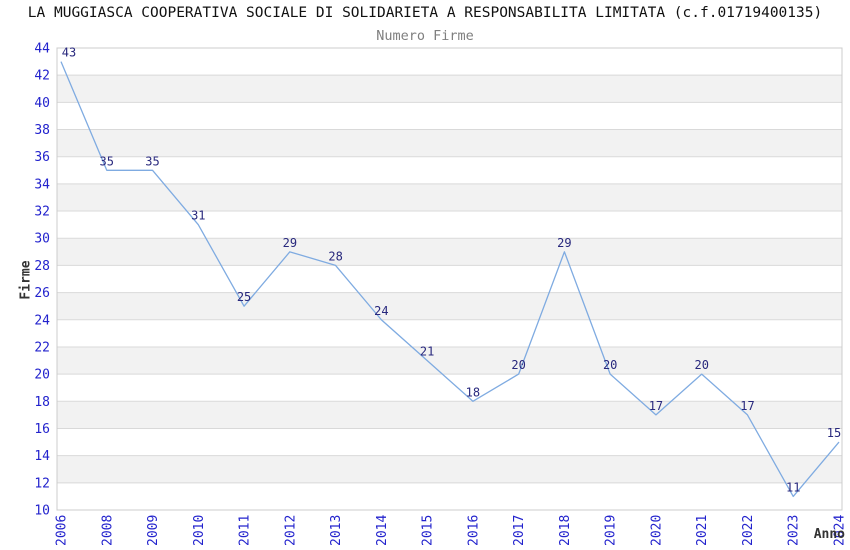 Image resolution: width=850 pixels, height=550 pixels. I want to click on x-tick-label: 2022, so click(748, 530).